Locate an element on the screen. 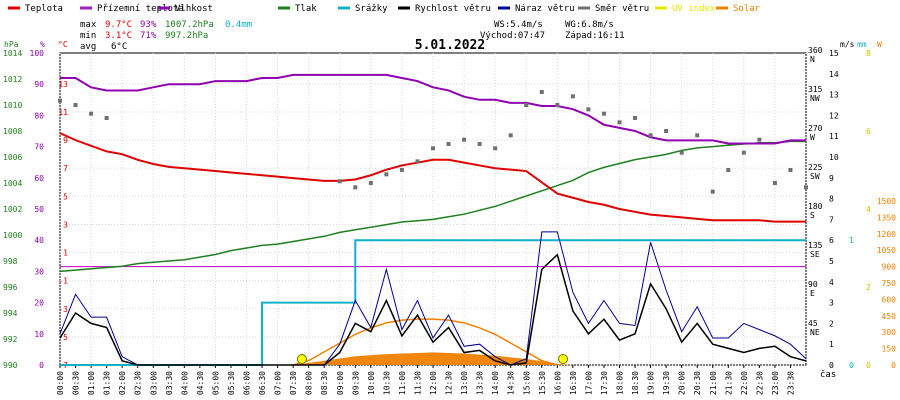 This screenshot has width=900, height=400. tick-ms: 6 is located at coordinates (831, 240).